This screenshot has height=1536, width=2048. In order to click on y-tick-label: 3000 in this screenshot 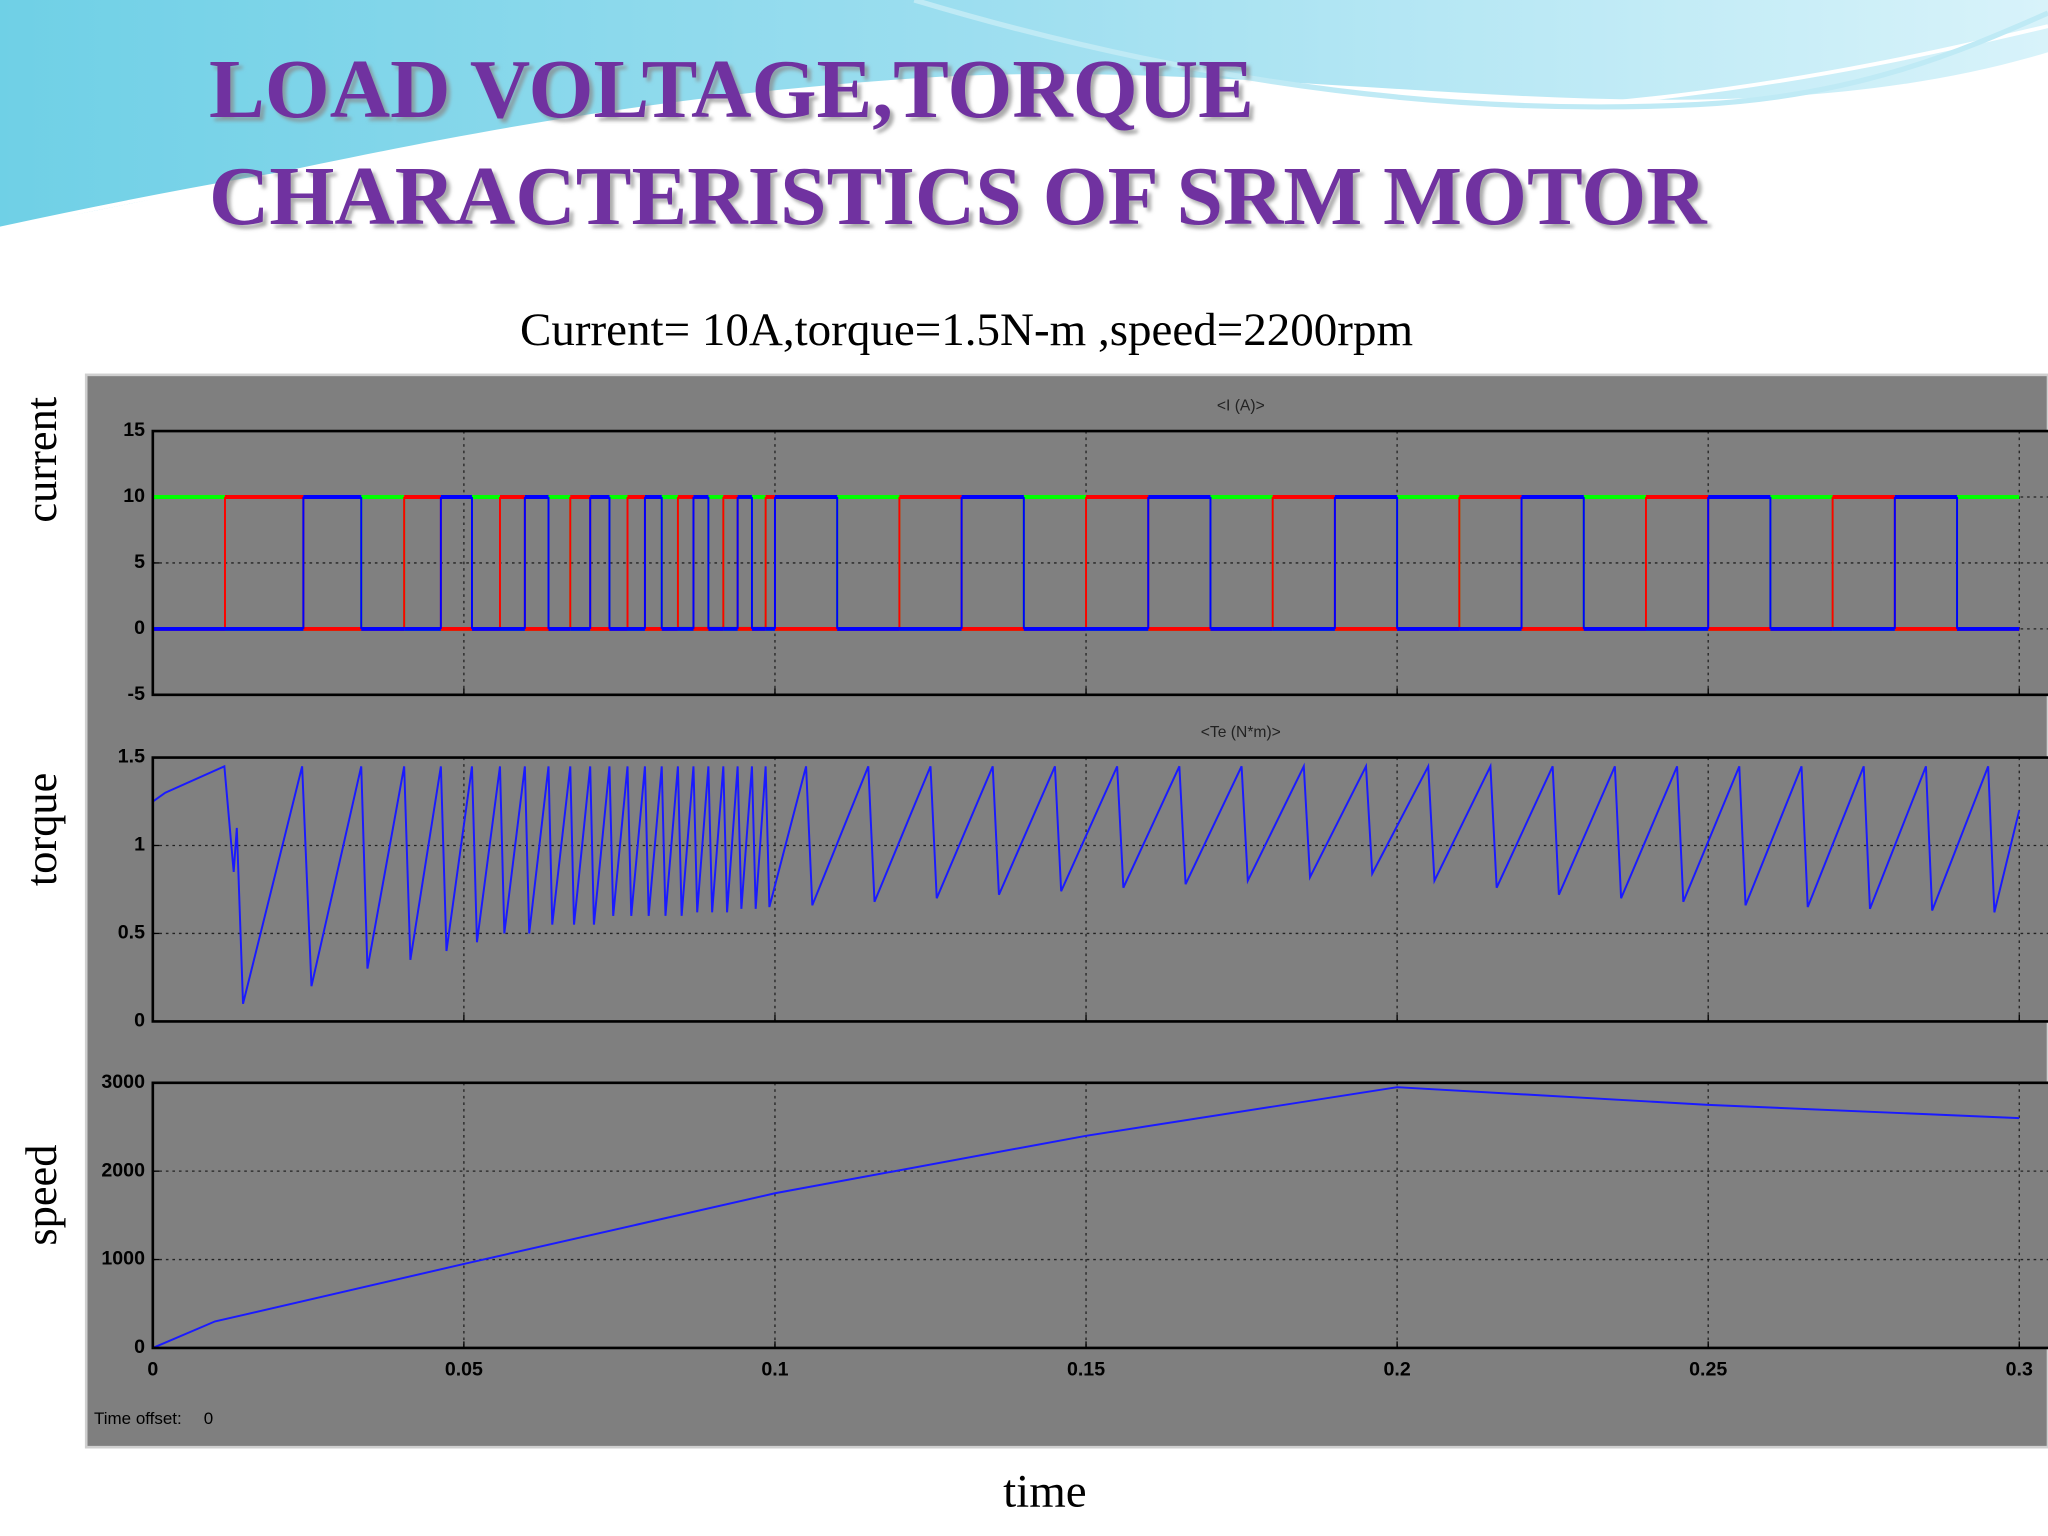, I will do `click(123, 1082)`.